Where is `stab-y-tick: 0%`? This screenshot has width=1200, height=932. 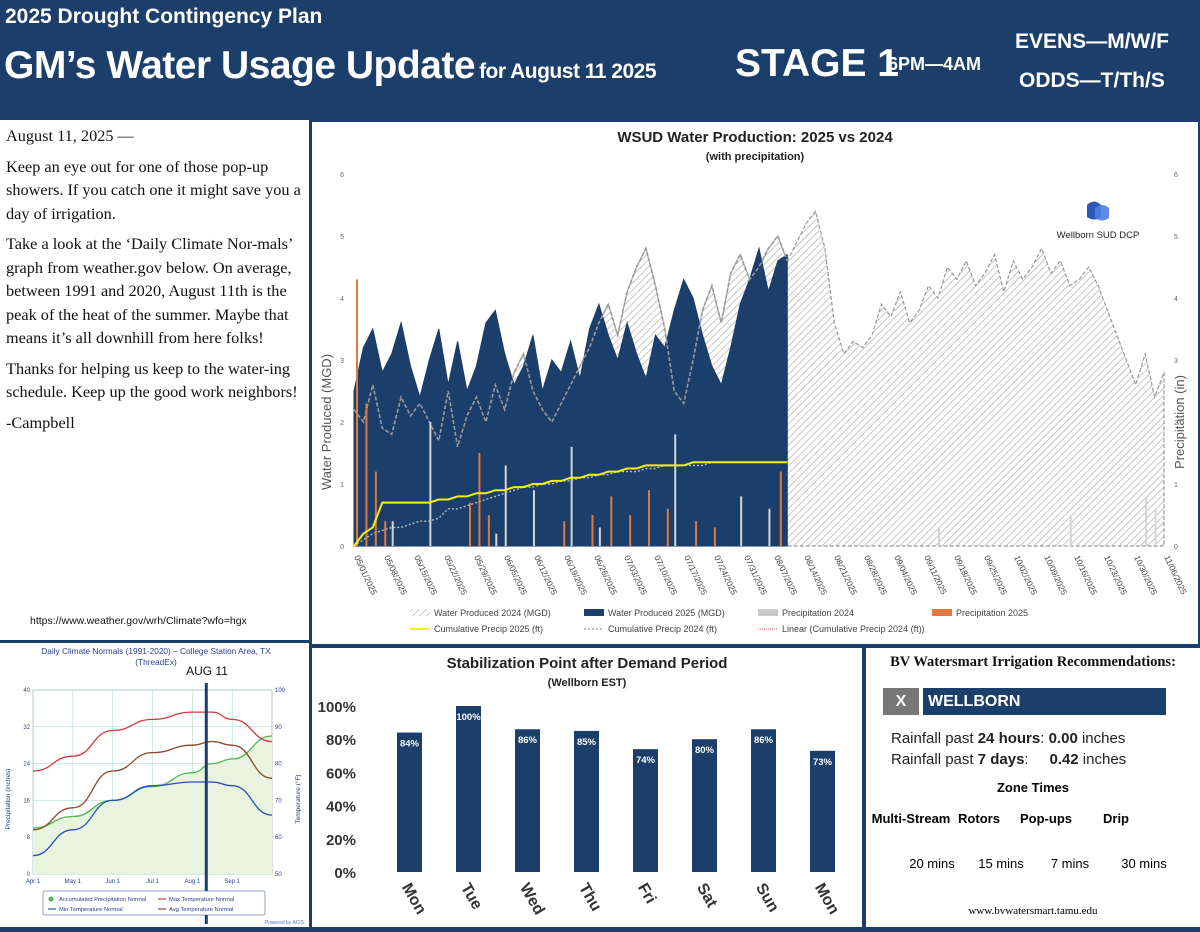
stab-y-tick: 0% is located at coordinates (345, 873).